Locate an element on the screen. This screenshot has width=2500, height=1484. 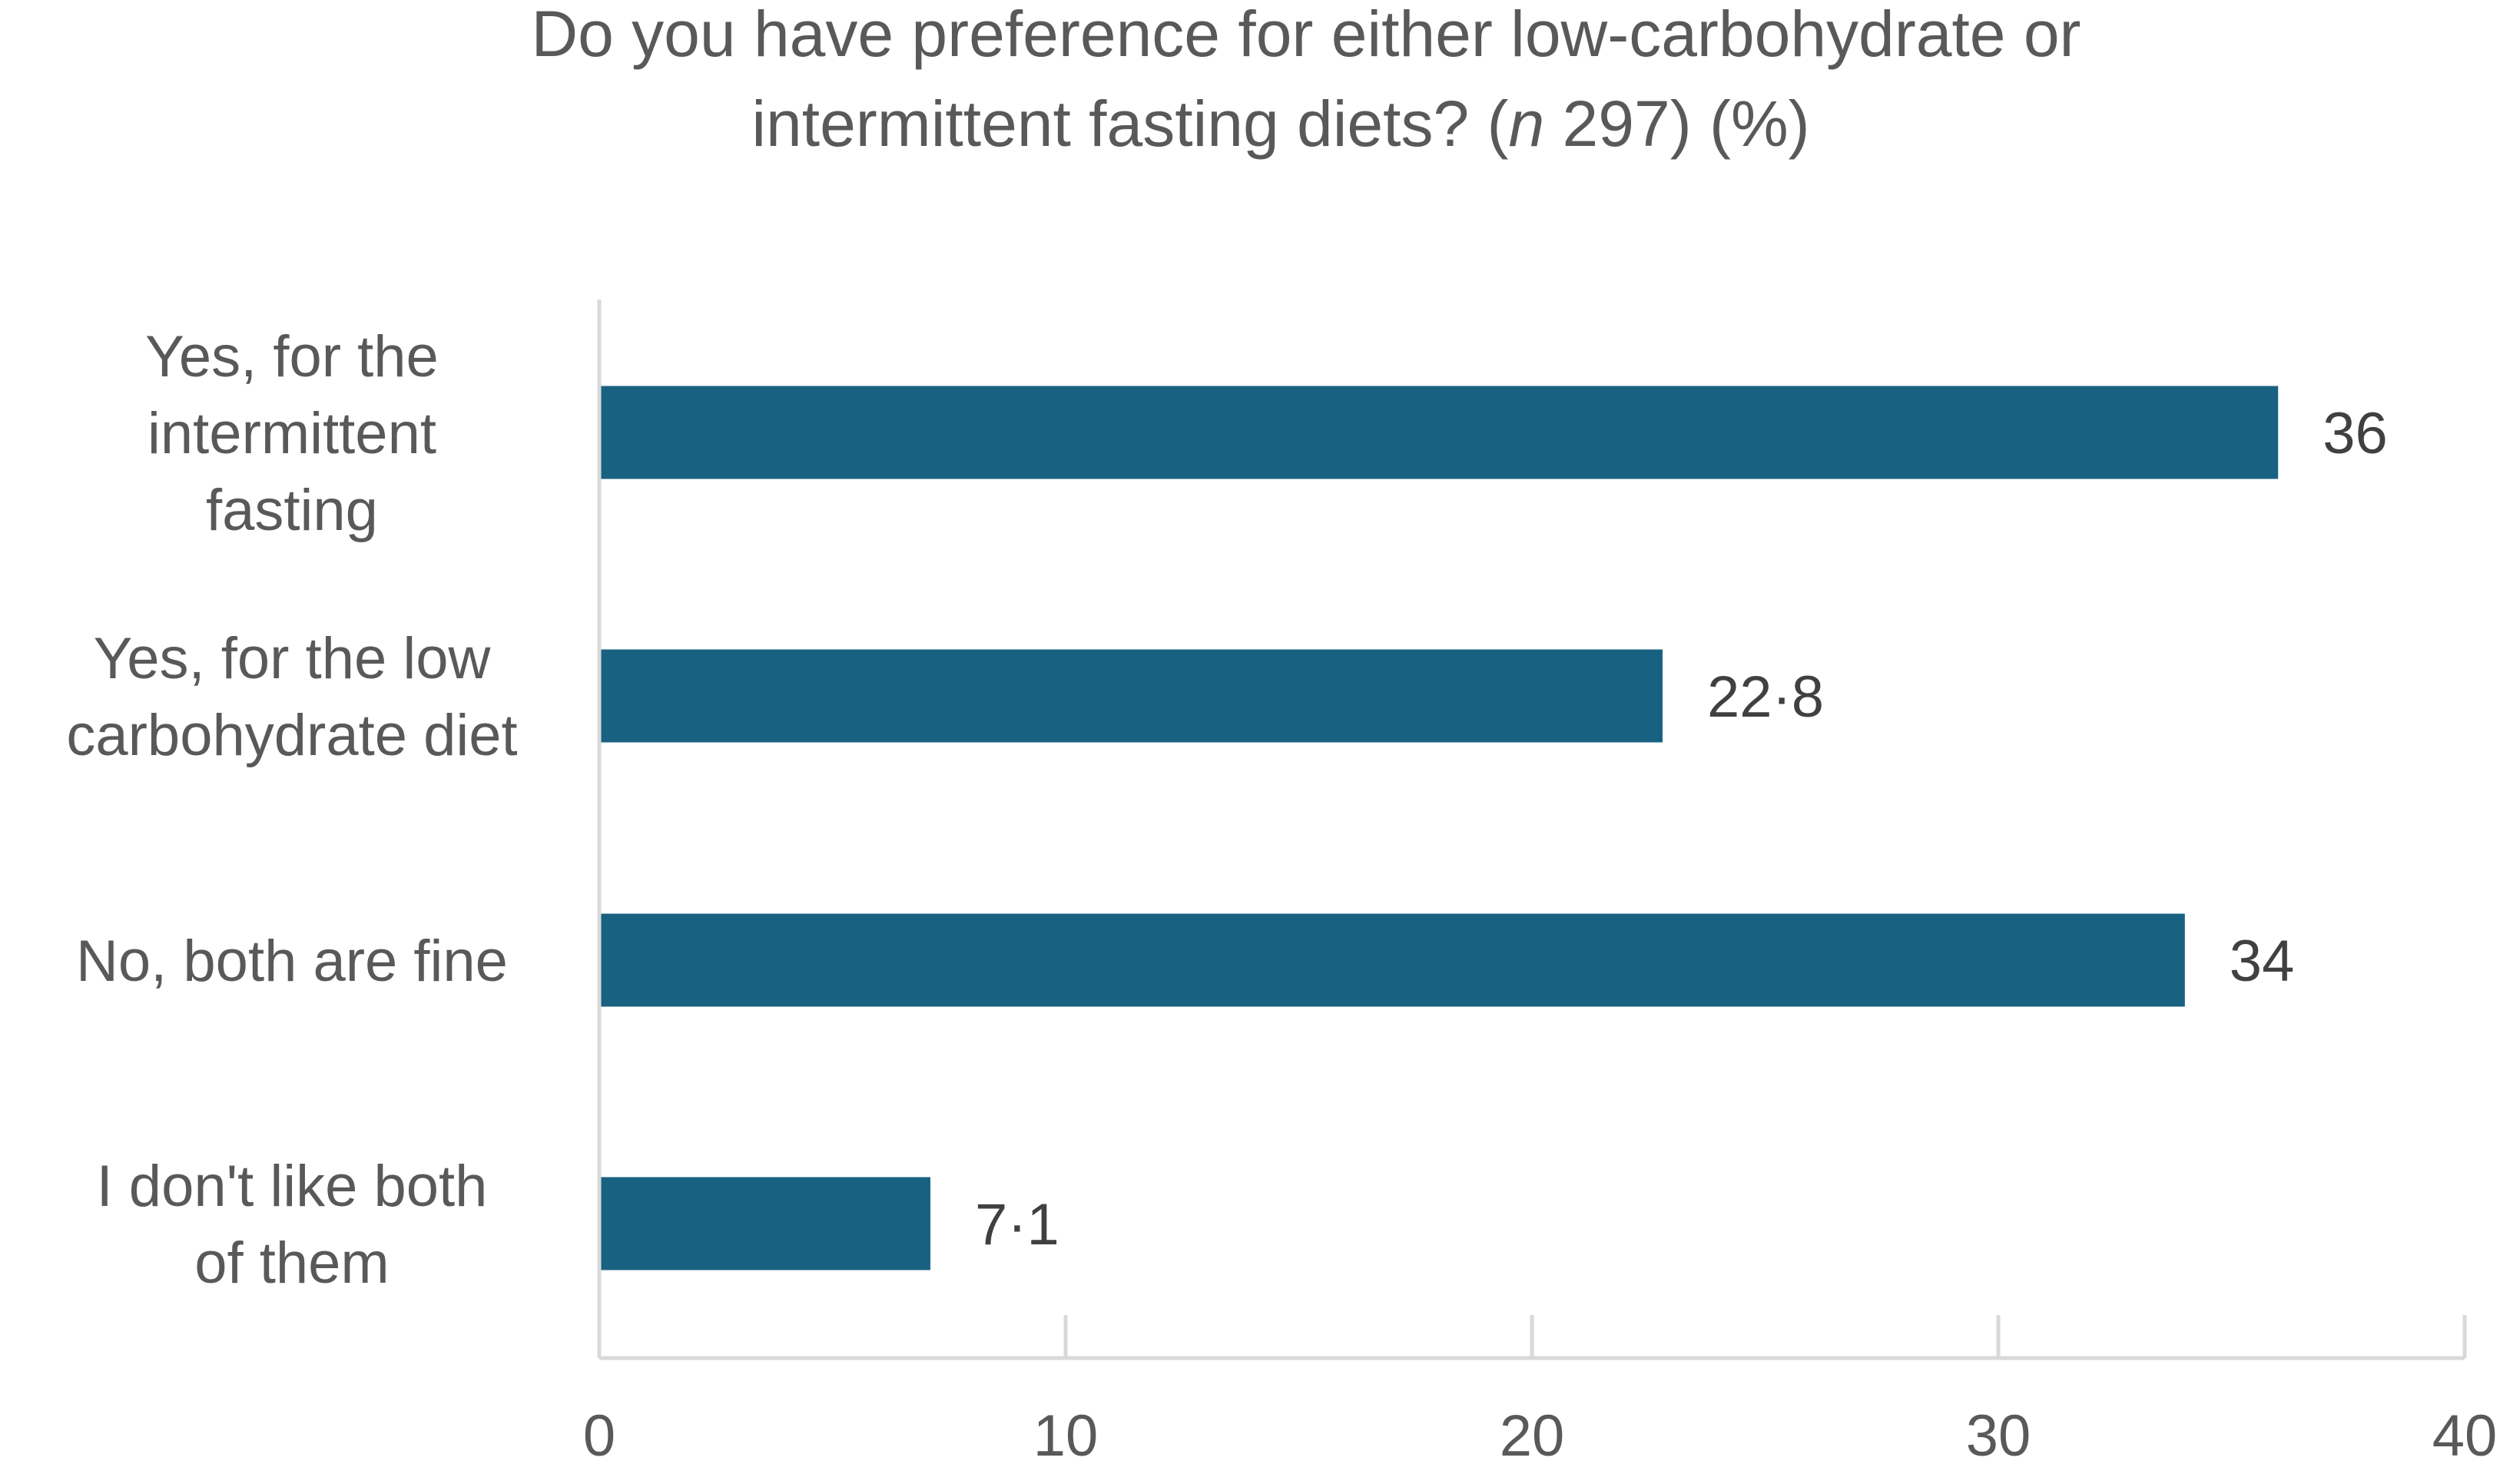
chart-title-tail: 297) (%) is located at coordinates (1676, 124).